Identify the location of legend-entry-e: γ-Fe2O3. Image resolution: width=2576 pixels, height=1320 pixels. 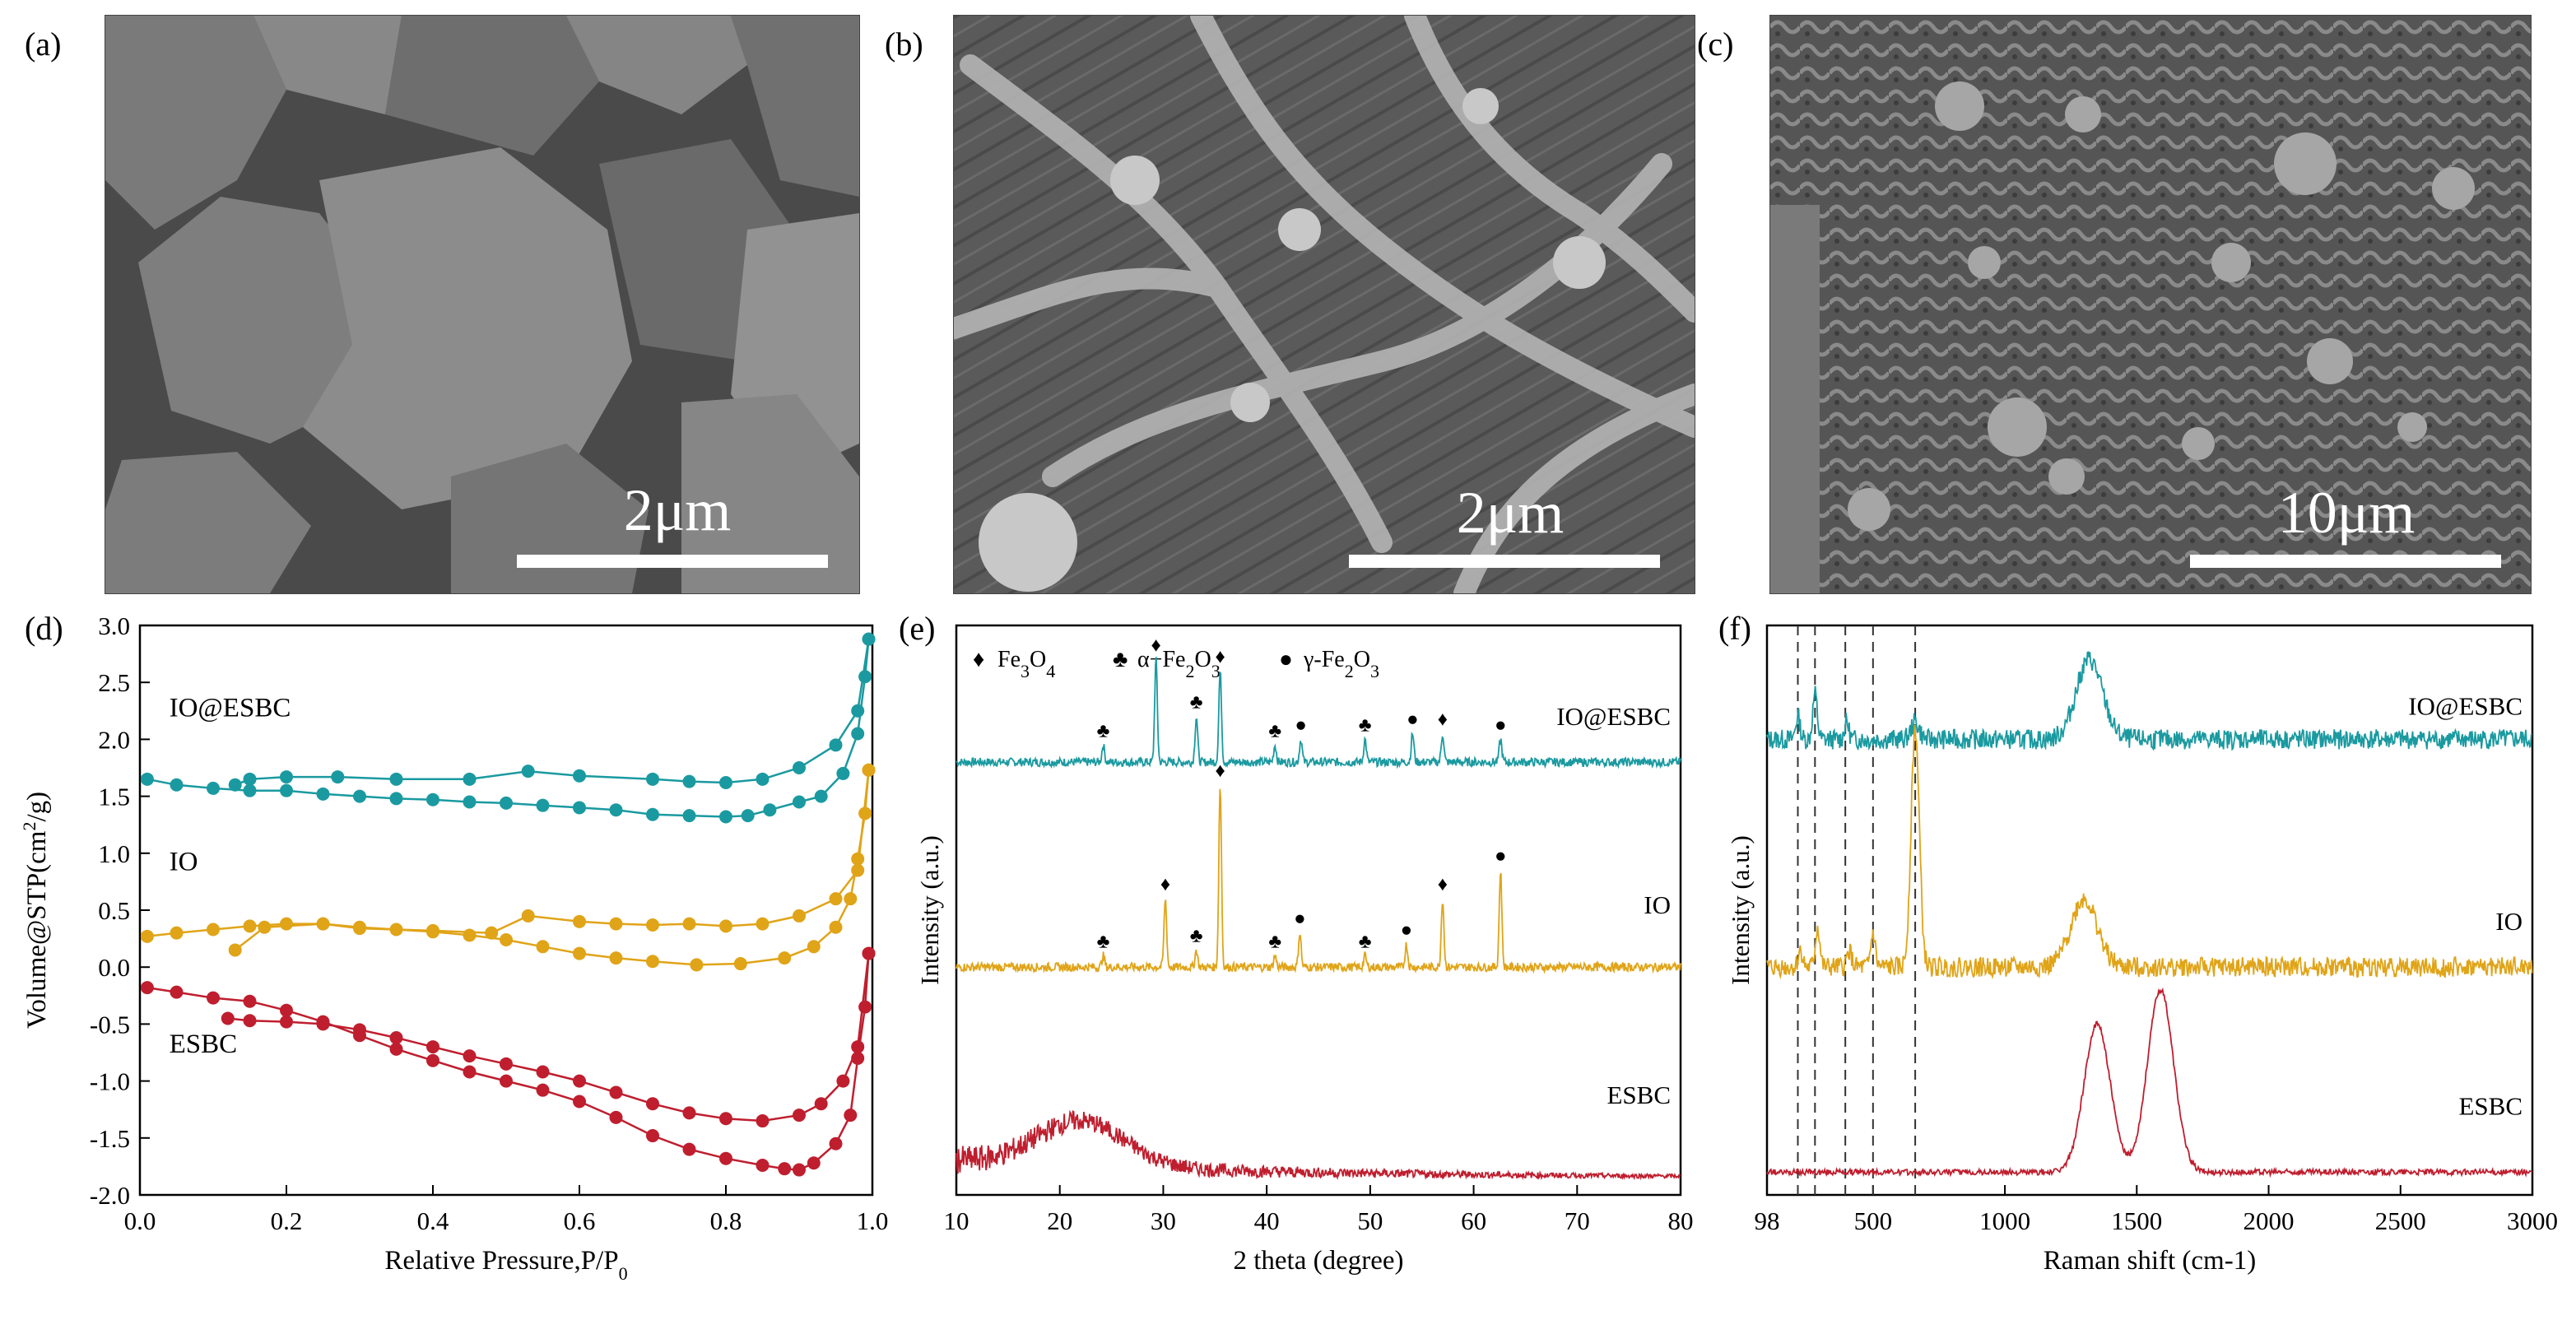
(1341, 664).